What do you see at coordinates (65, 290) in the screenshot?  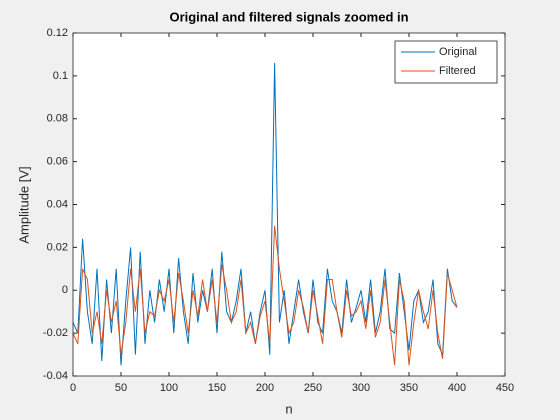 I see `y-tick-label: 0` at bounding box center [65, 290].